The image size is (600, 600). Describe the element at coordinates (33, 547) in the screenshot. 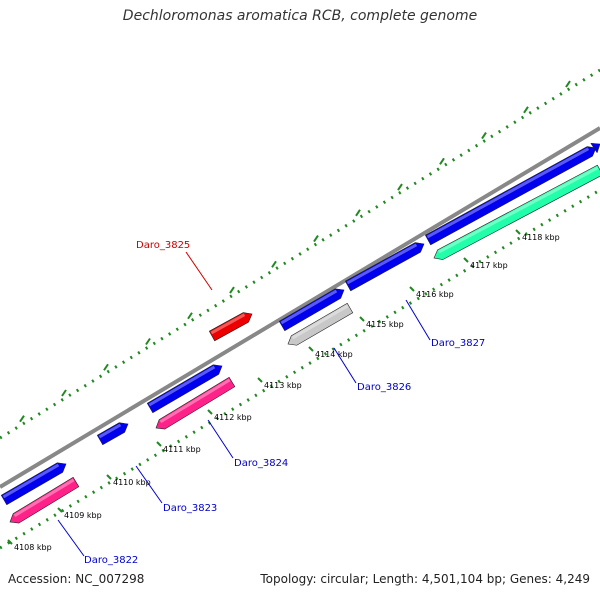

I see `kbp-tick-label: 4108 kbp` at that location.